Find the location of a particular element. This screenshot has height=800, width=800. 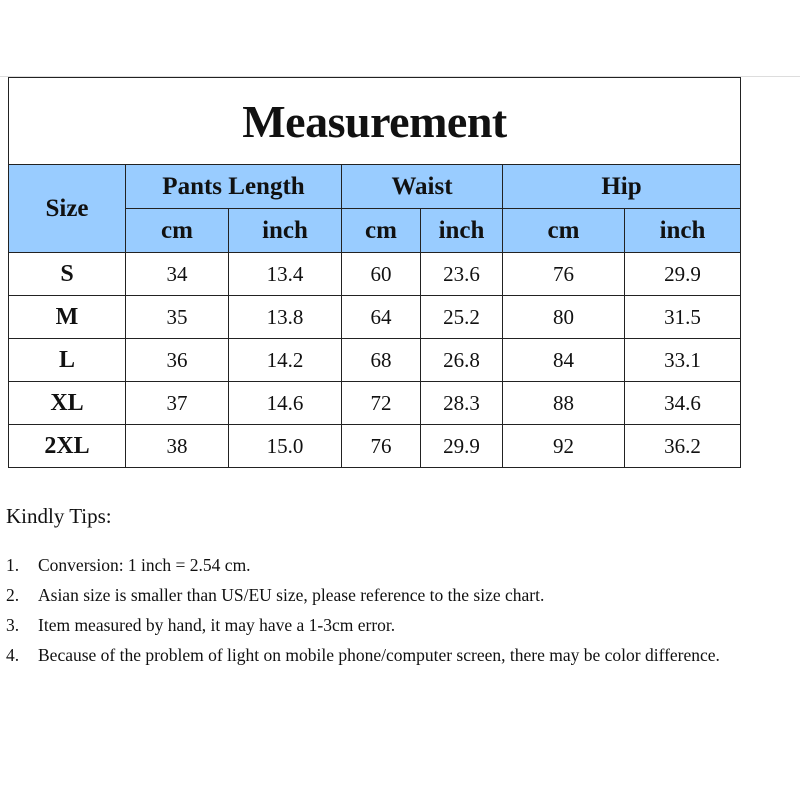

tip-item: 1. Conversion: 1 inch = 2.54 cm. is located at coordinates (401, 565).